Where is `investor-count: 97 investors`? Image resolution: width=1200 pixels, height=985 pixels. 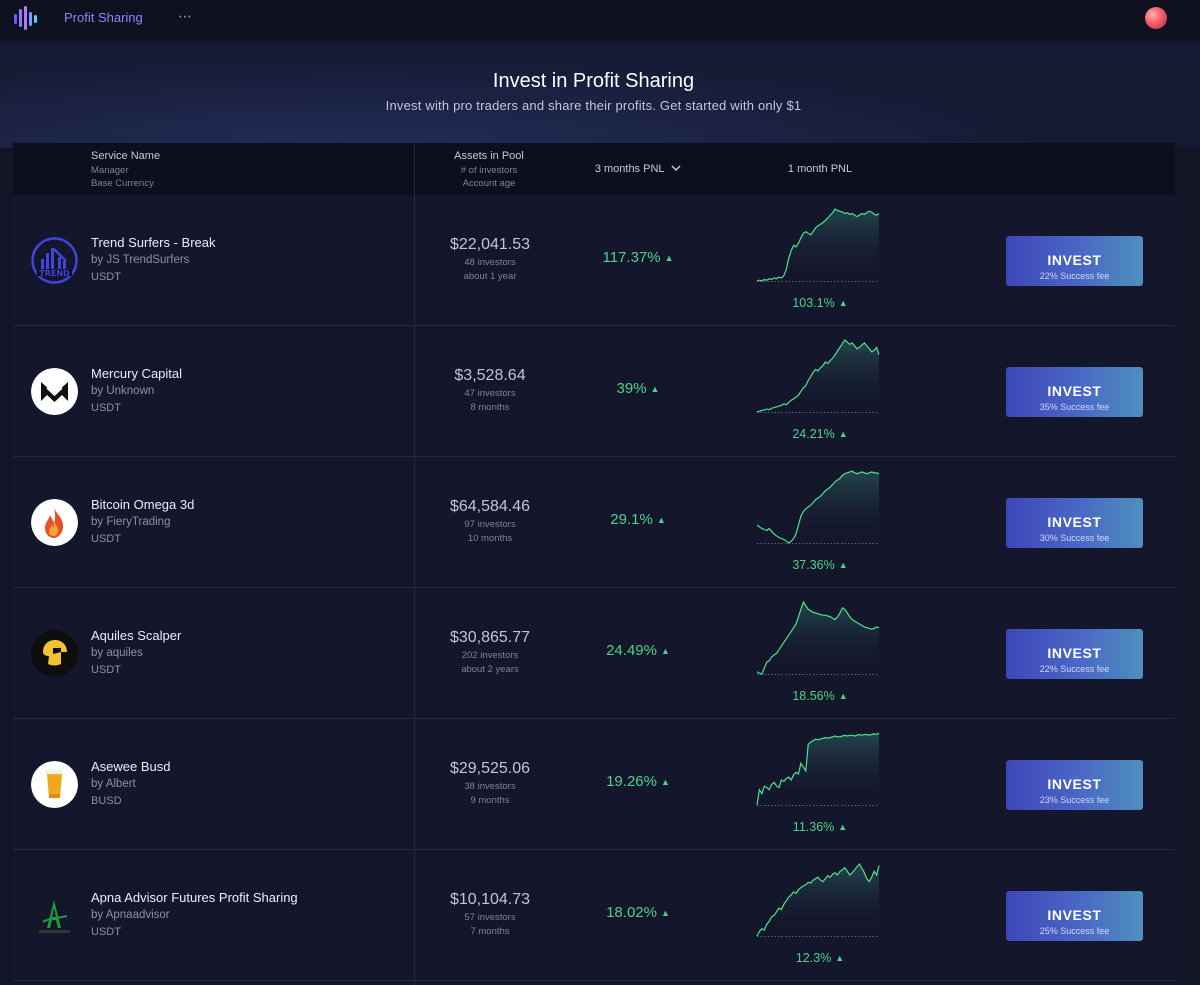 investor-count: 97 investors is located at coordinates (490, 524).